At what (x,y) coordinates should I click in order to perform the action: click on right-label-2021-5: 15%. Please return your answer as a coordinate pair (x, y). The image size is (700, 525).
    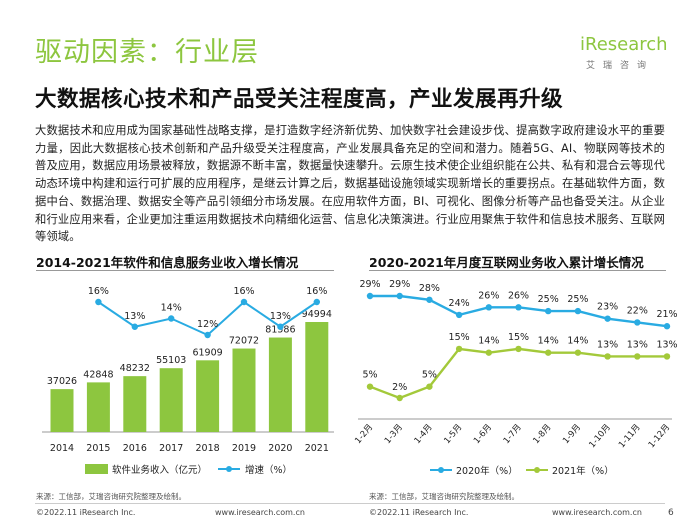
    Looking at the image, I should click on (518, 337).